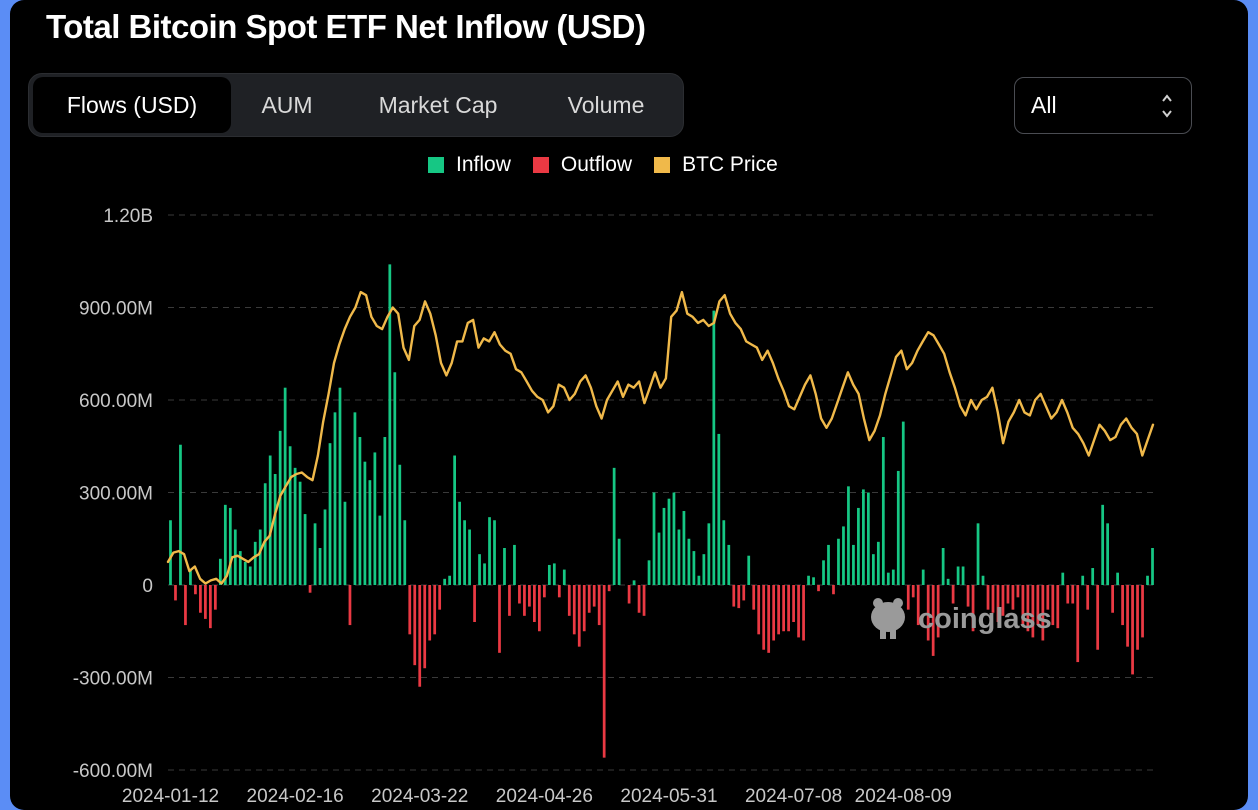 The image size is (1258, 810). I want to click on coinglass-watermark: coinglass, so click(961, 618).